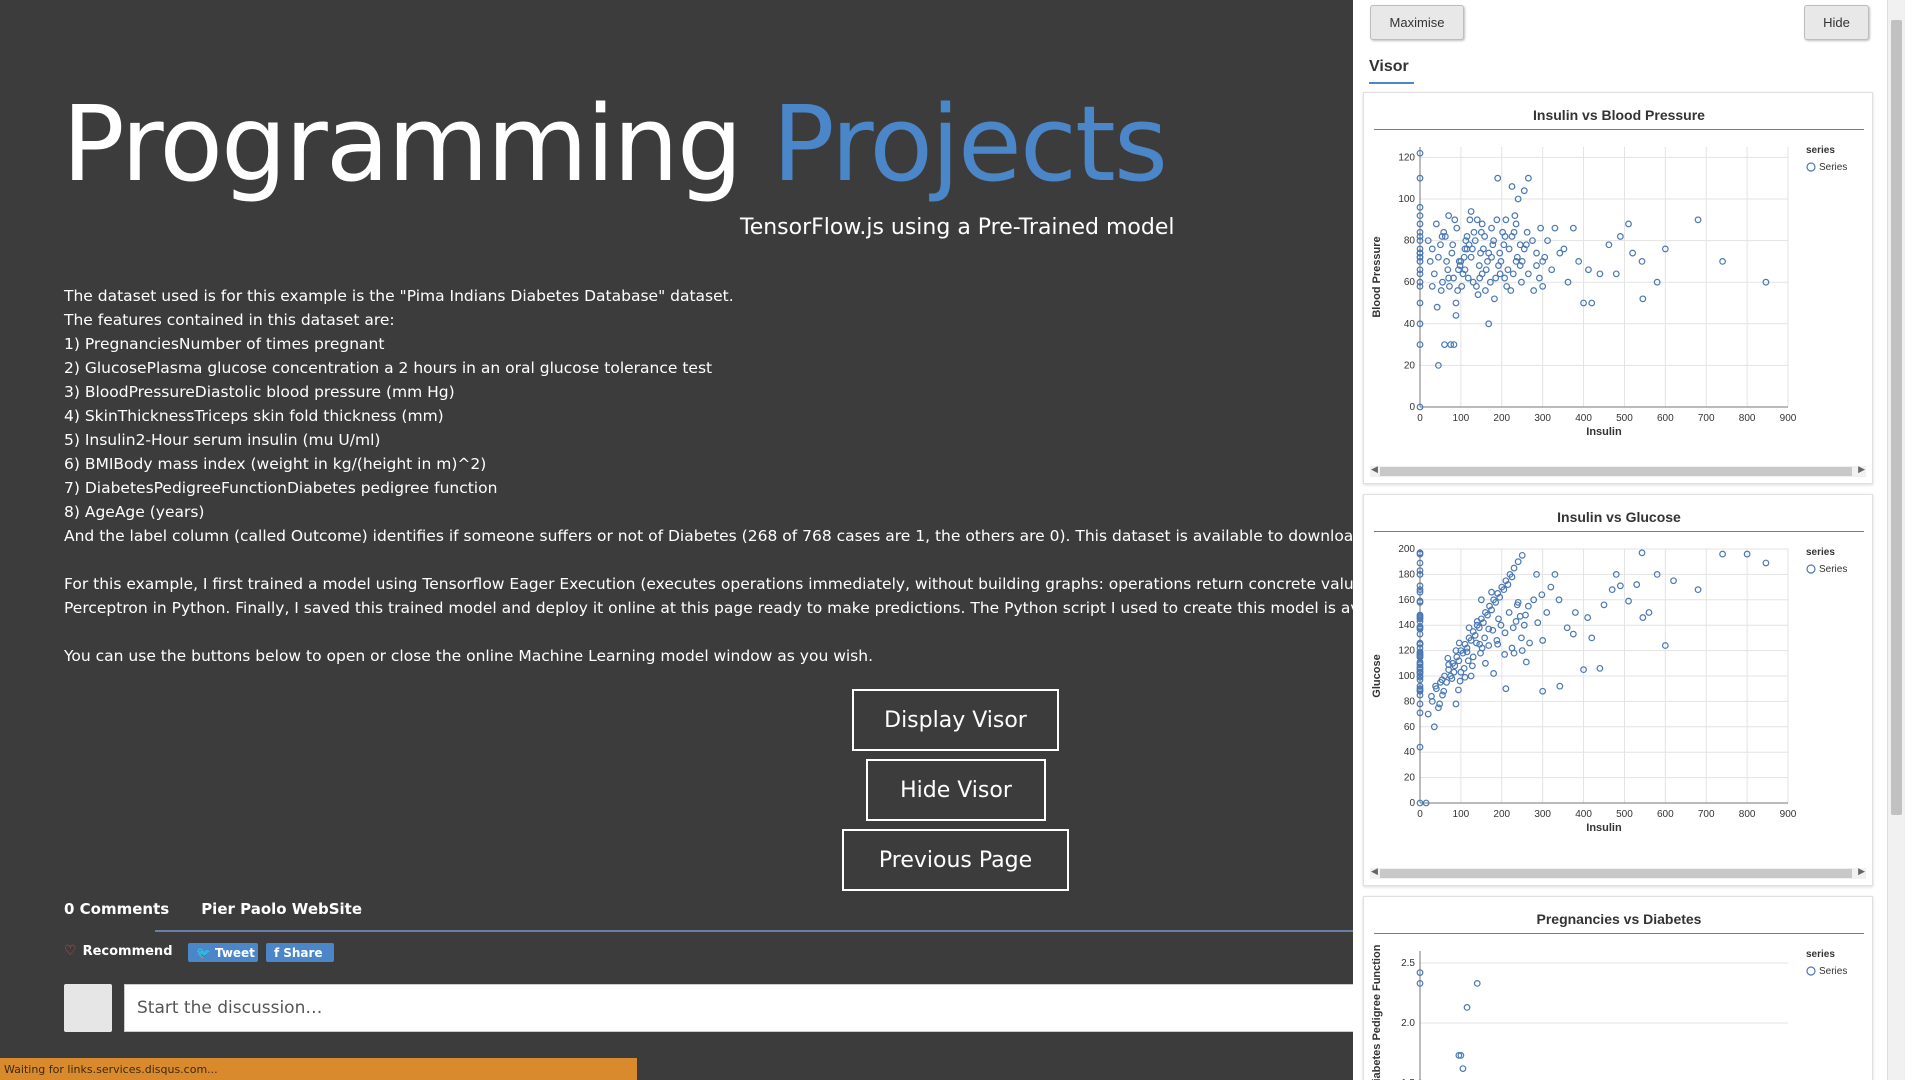  I want to click on maximise-button: Maximise, so click(1417, 22).